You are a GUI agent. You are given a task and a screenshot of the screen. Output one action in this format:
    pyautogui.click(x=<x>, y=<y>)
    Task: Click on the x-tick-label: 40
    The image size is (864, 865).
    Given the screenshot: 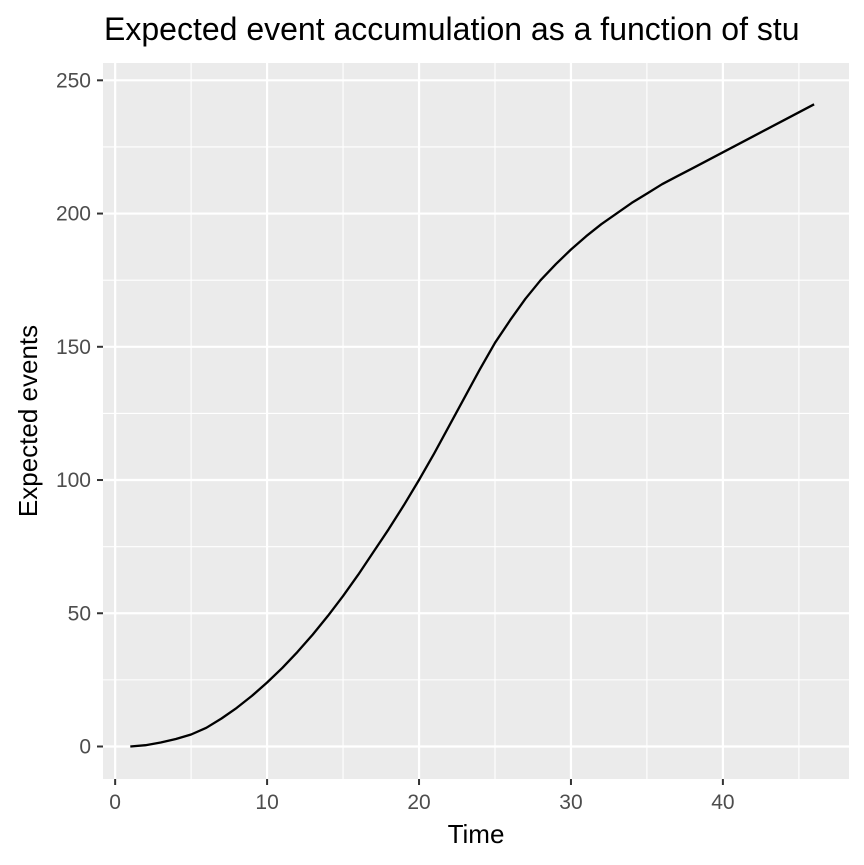 What is the action you would take?
    pyautogui.click(x=722, y=802)
    